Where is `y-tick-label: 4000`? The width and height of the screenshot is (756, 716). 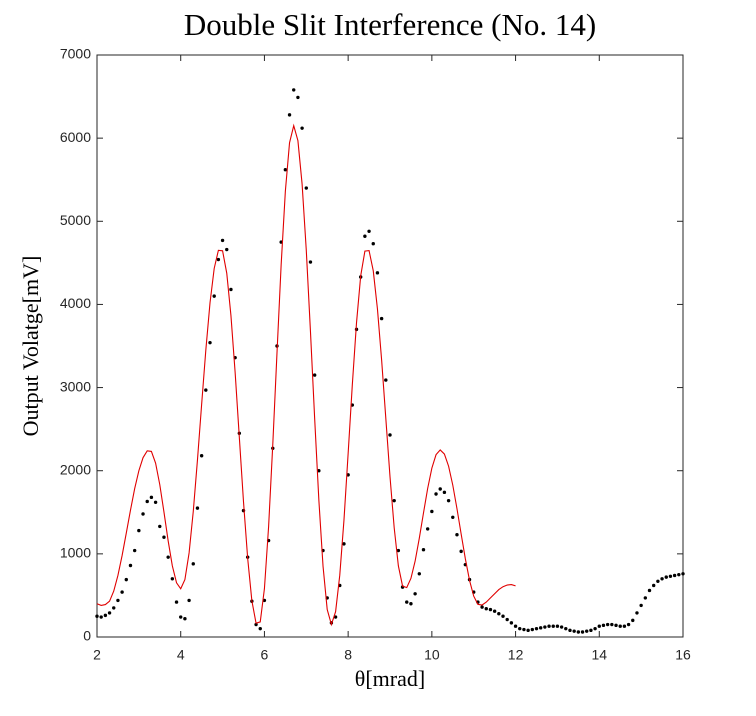 y-tick-label: 4000 is located at coordinates (75, 303).